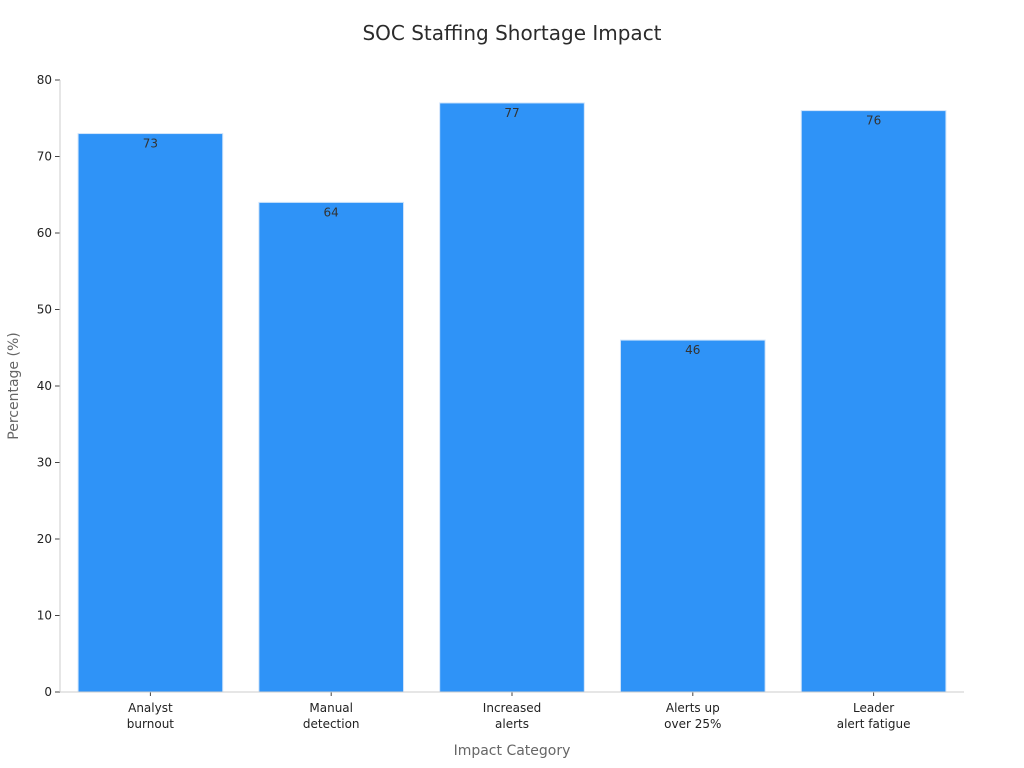 Image resolution: width=1024 pixels, height=768 pixels. Describe the element at coordinates (150, 716) in the screenshot. I see `x-tick-label: Analyst burnout` at that location.